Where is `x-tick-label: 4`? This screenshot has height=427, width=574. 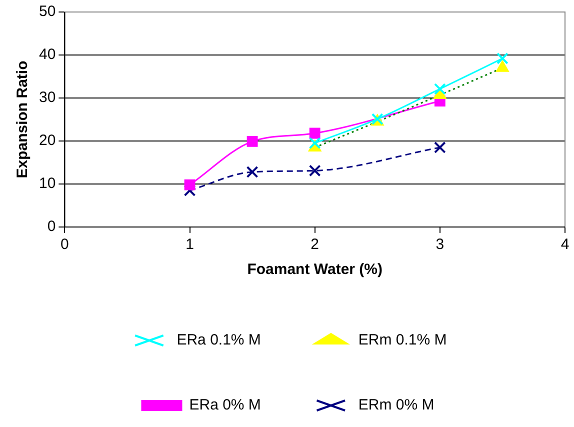 x-tick-label: 4 is located at coordinates (565, 245).